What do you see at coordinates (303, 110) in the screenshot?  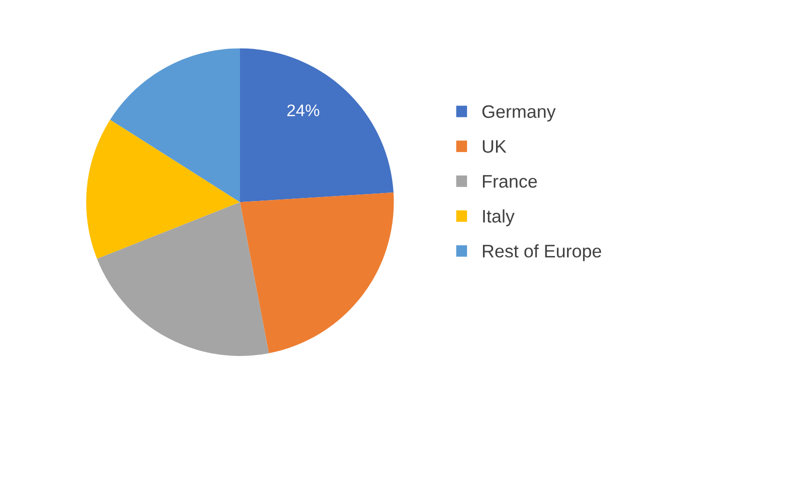 I see `data-label: 24%` at bounding box center [303, 110].